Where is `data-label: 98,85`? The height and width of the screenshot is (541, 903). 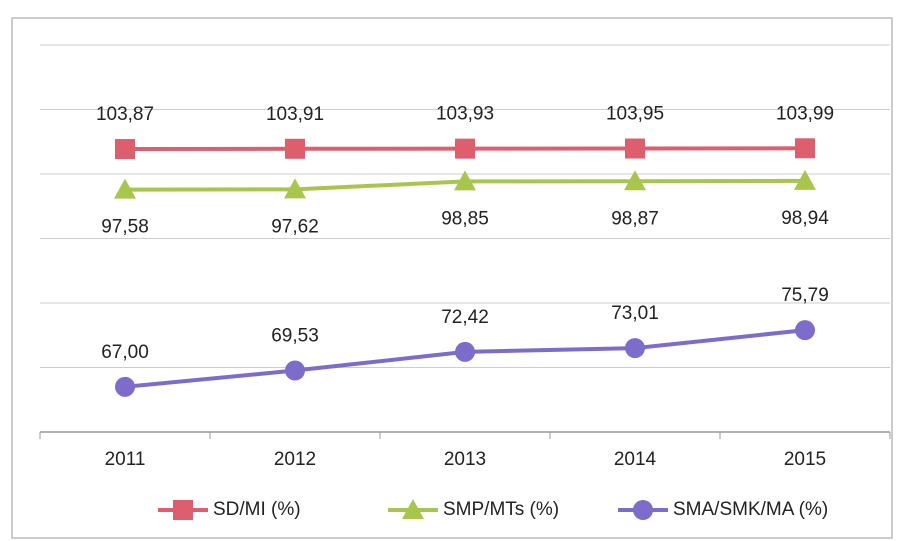 data-label: 98,85 is located at coordinates (465, 218).